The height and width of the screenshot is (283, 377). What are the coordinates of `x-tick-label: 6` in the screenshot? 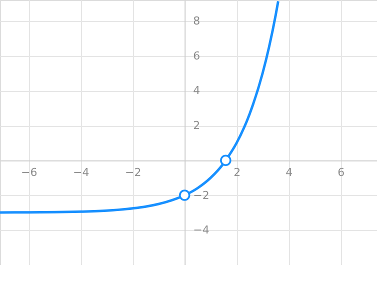 It's located at (341, 172).